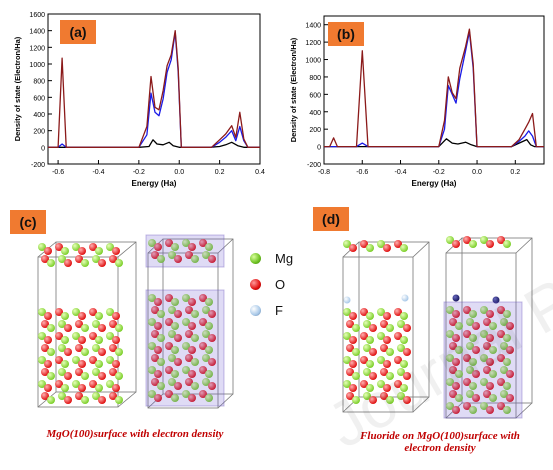 This screenshot has width=553, height=470. Describe the element at coordinates (324, 172) in the screenshot. I see `x-tick-label: -0.8` at that location.